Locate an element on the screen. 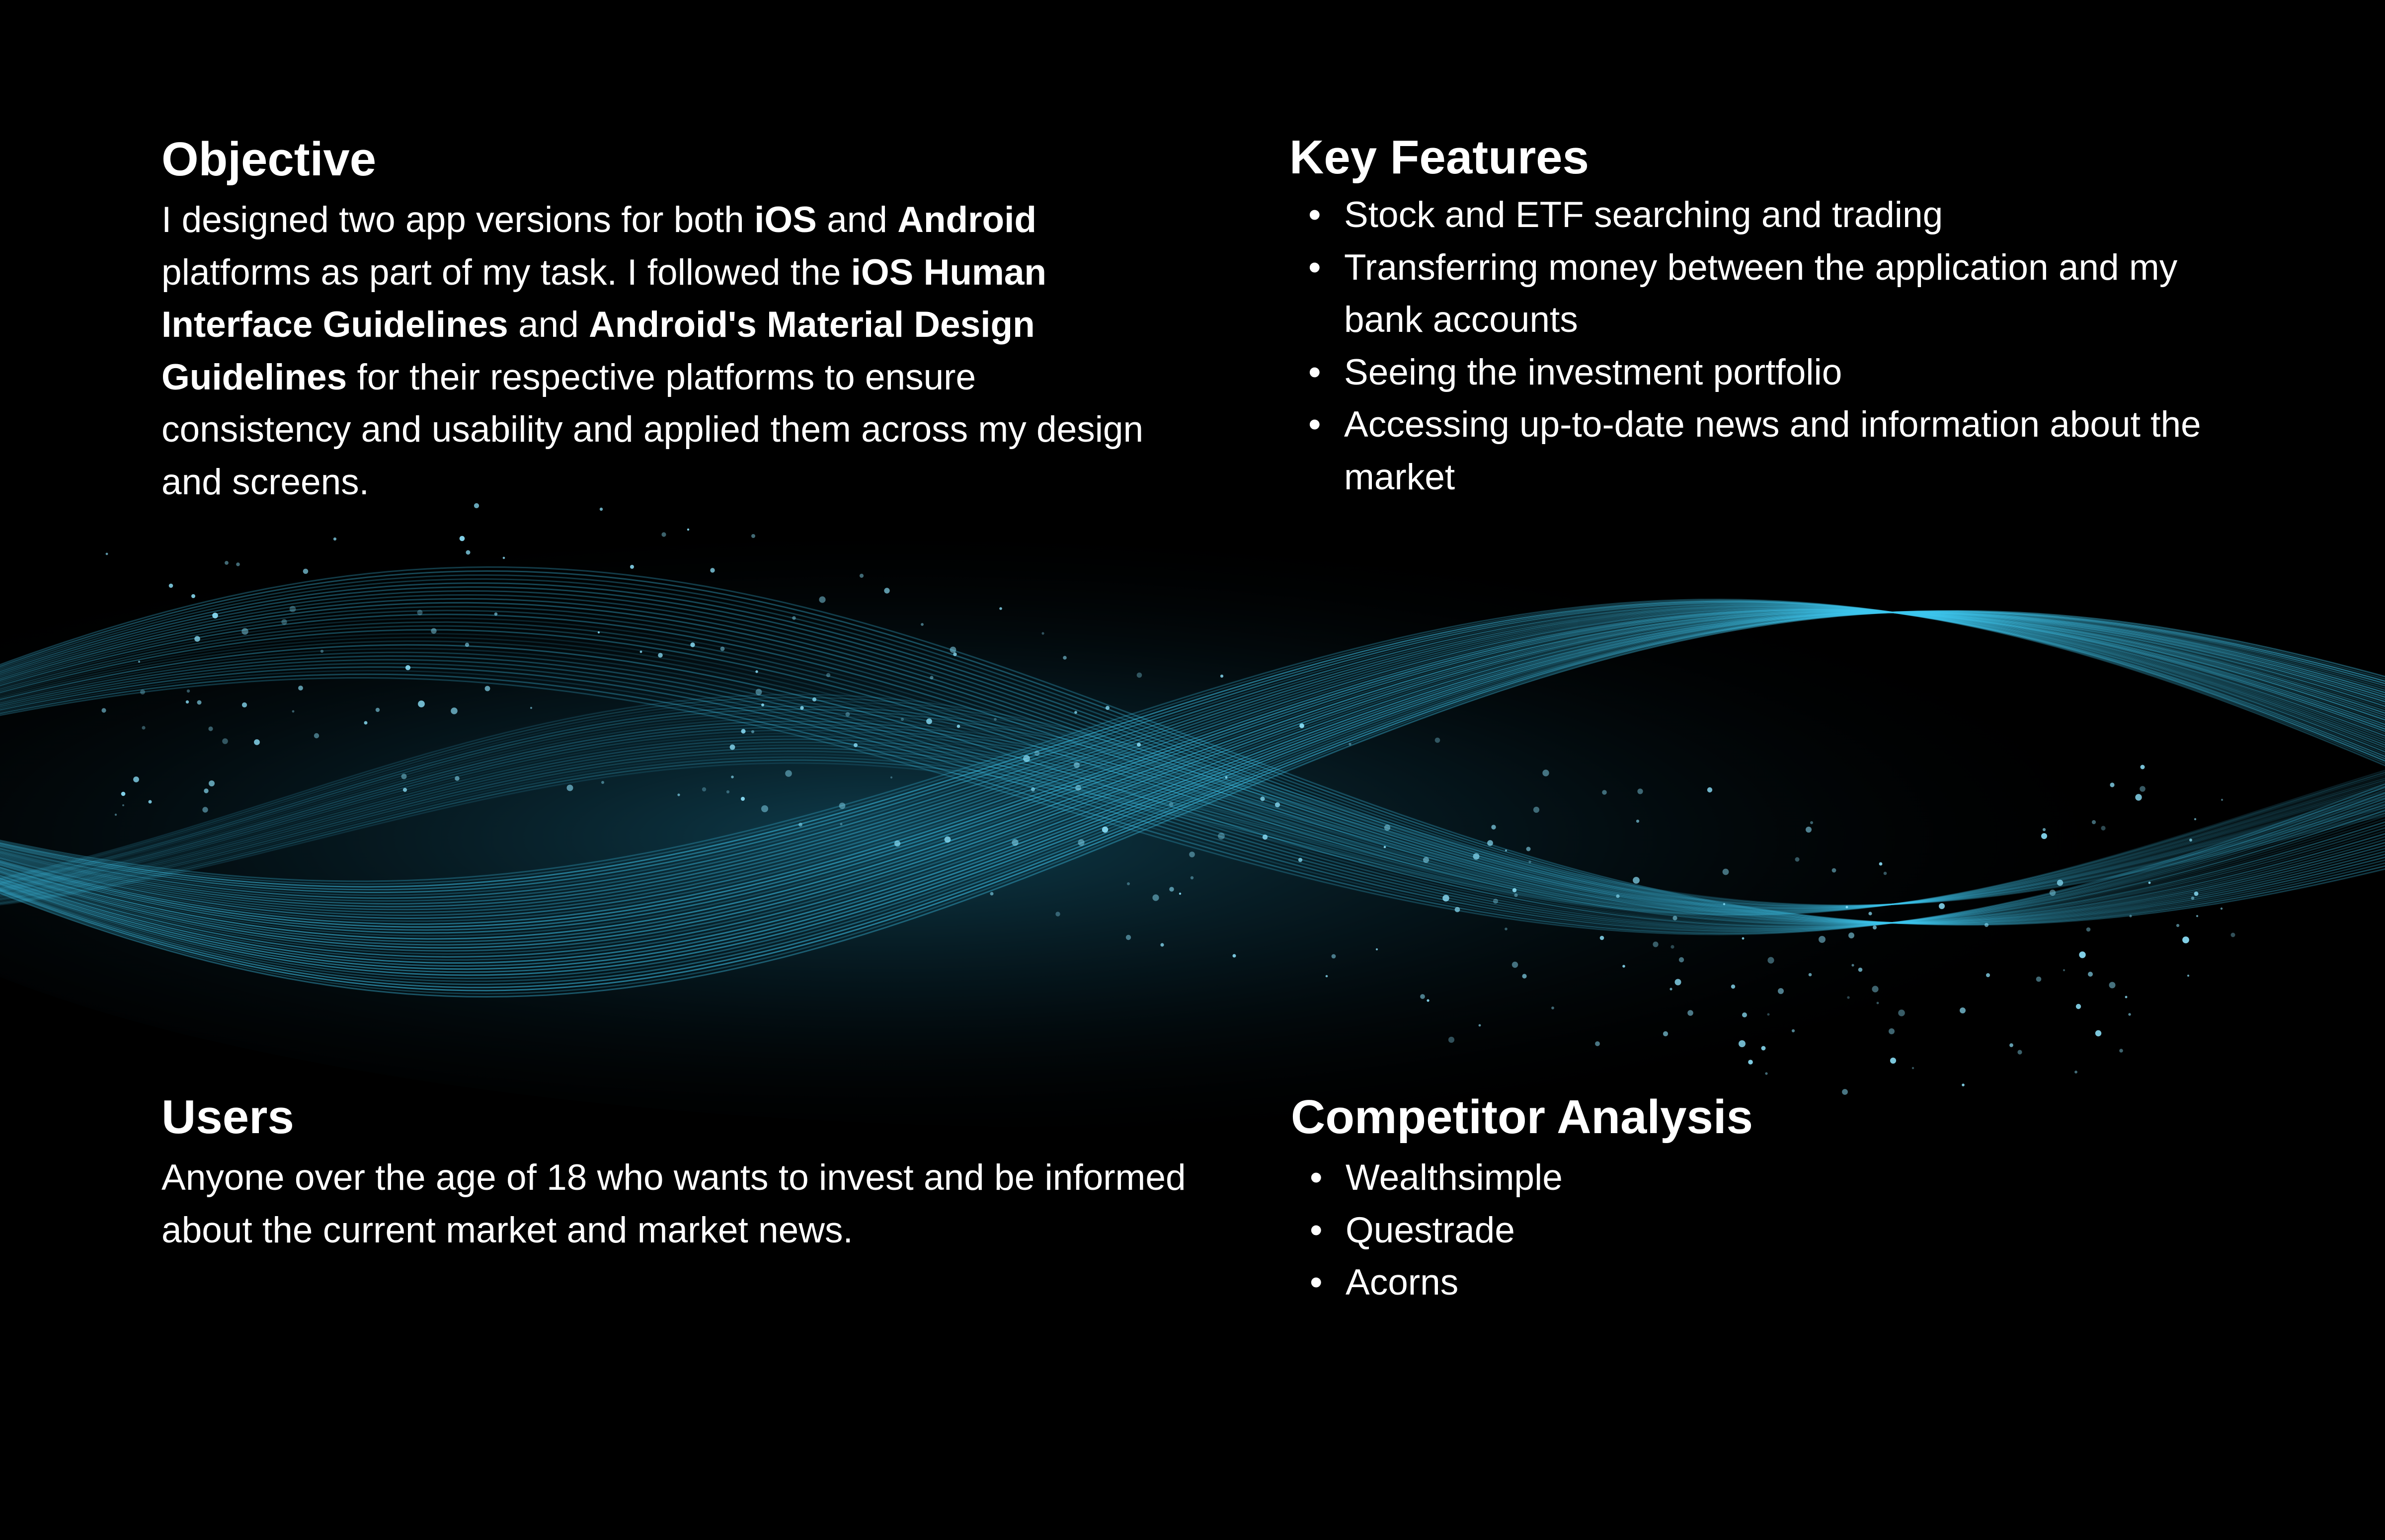 This screenshot has width=2385, height=1540. list-item: • Acorns is located at coordinates (1738, 1282).